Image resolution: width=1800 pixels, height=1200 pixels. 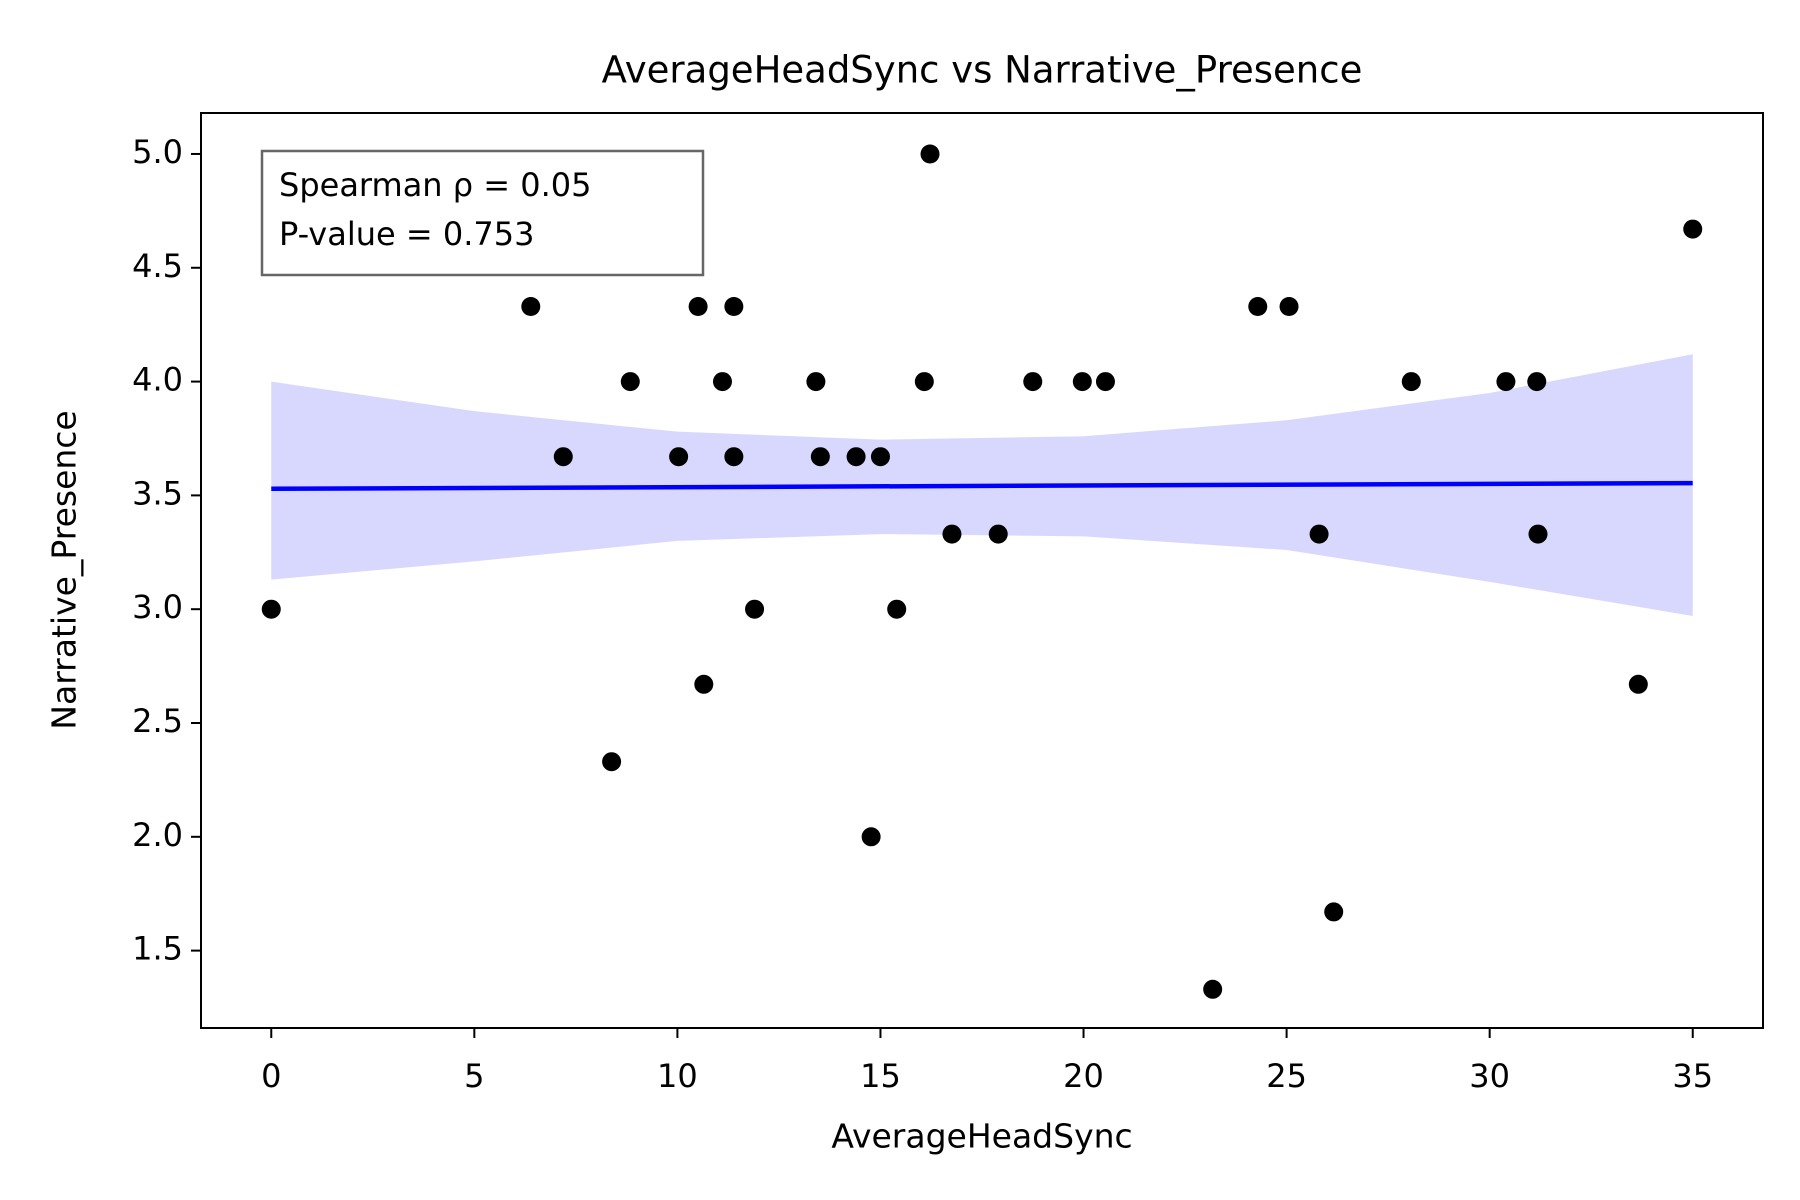 I want to click on x-tick-label: 10, so click(x=677, y=1076).